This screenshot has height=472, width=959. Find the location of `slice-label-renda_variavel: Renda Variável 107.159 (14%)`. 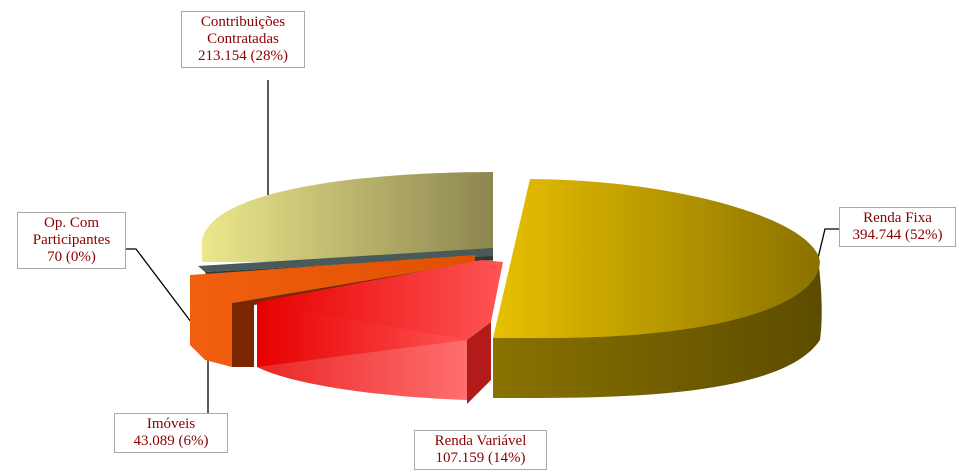

slice-label-renda_variavel: Renda Variável 107.159 (14%) is located at coordinates (480, 450).